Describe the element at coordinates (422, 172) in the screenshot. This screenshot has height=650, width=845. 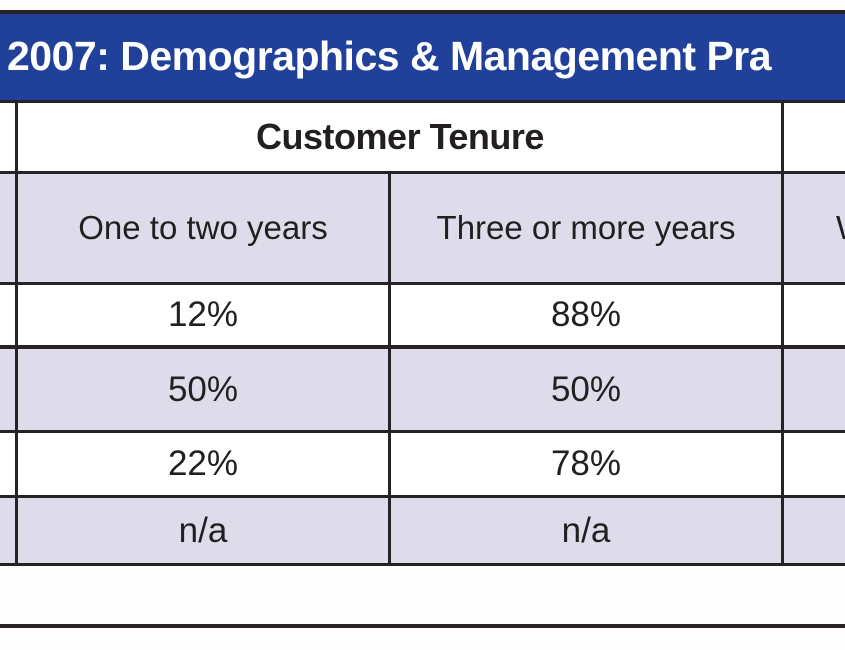
I see `divider-under-group-header` at that location.